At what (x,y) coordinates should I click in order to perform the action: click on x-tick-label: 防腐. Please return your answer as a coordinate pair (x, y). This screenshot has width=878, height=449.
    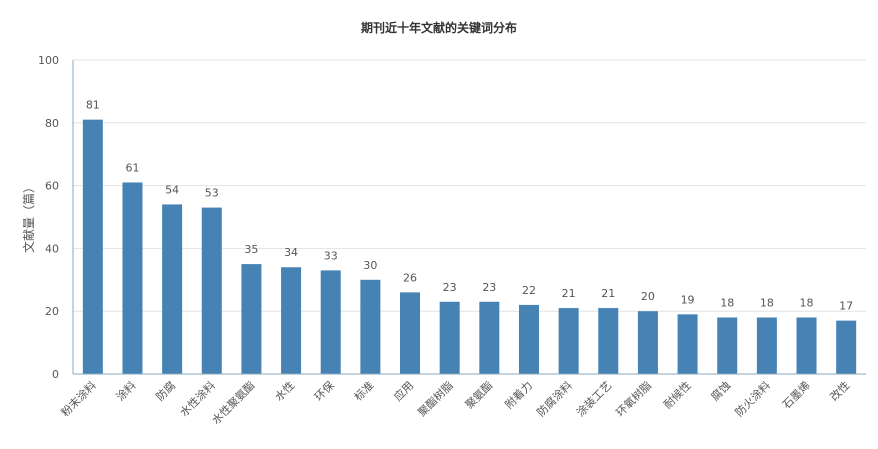
    Looking at the image, I should click on (165, 390).